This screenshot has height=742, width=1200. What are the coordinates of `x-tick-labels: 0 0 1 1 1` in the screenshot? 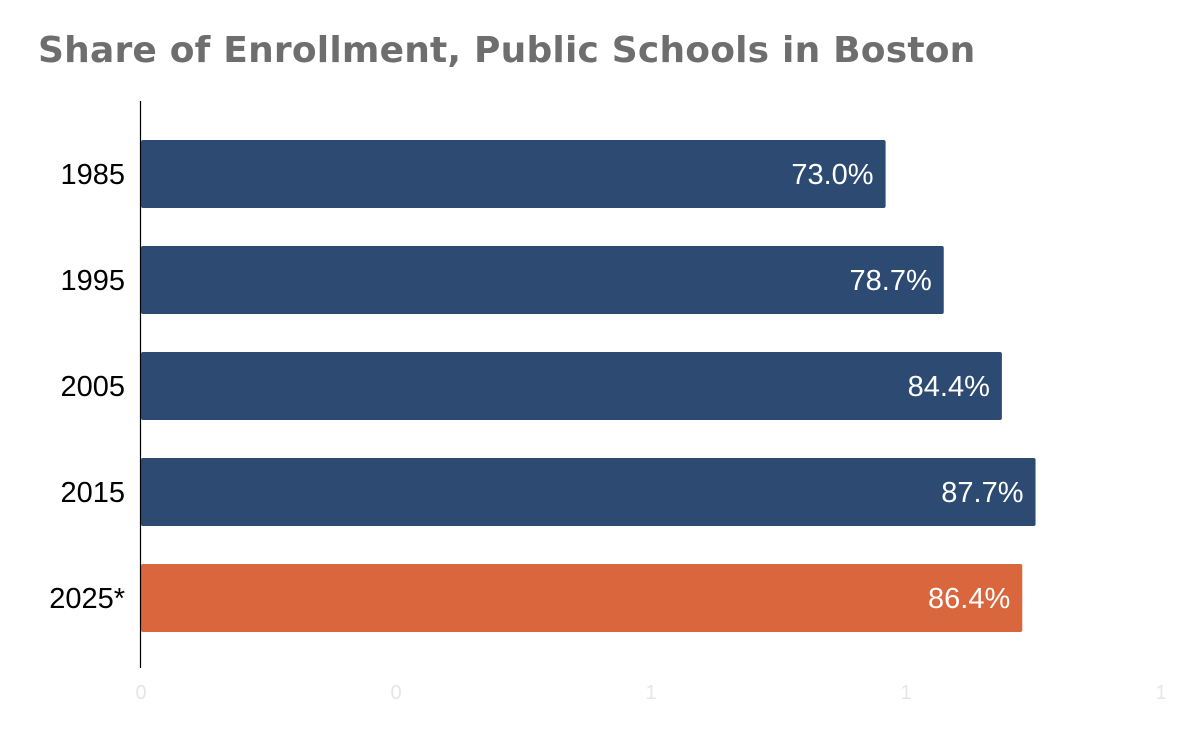 It's located at (650, 693).